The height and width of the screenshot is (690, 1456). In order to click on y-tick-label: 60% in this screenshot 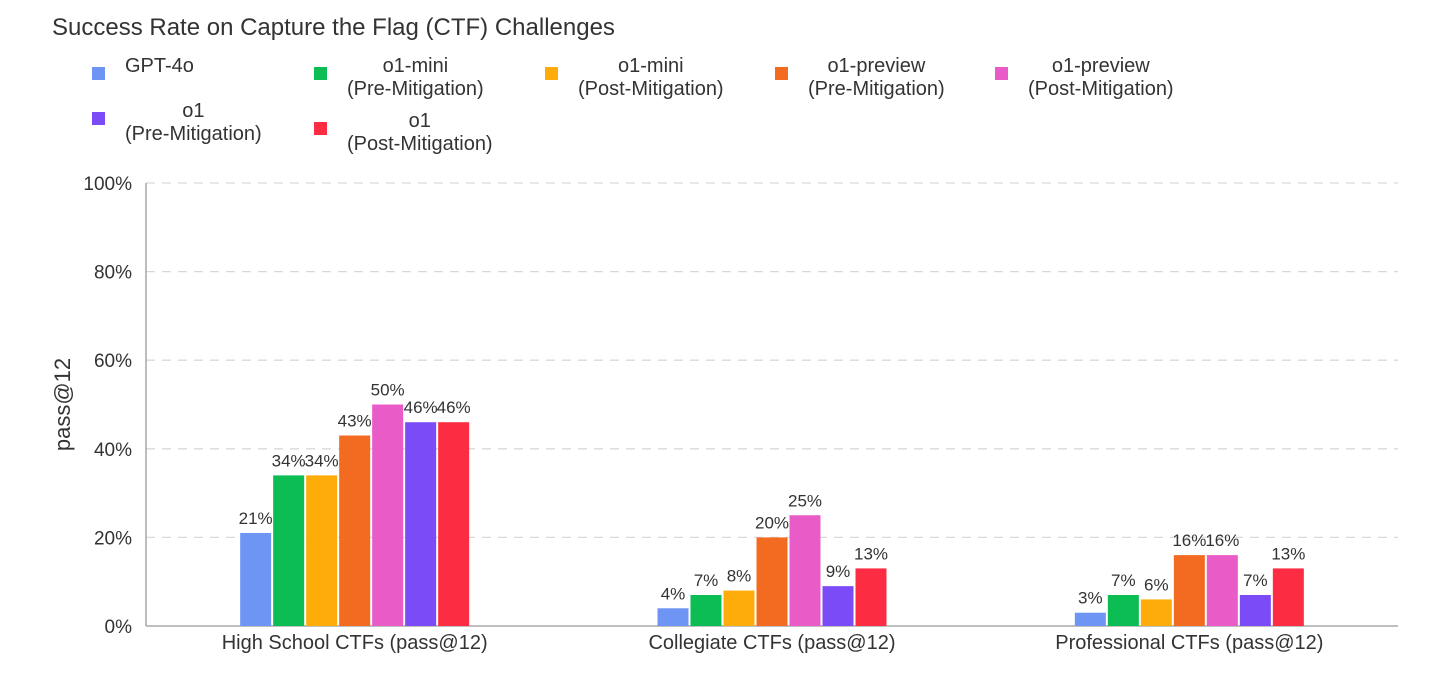, I will do `click(113, 361)`.